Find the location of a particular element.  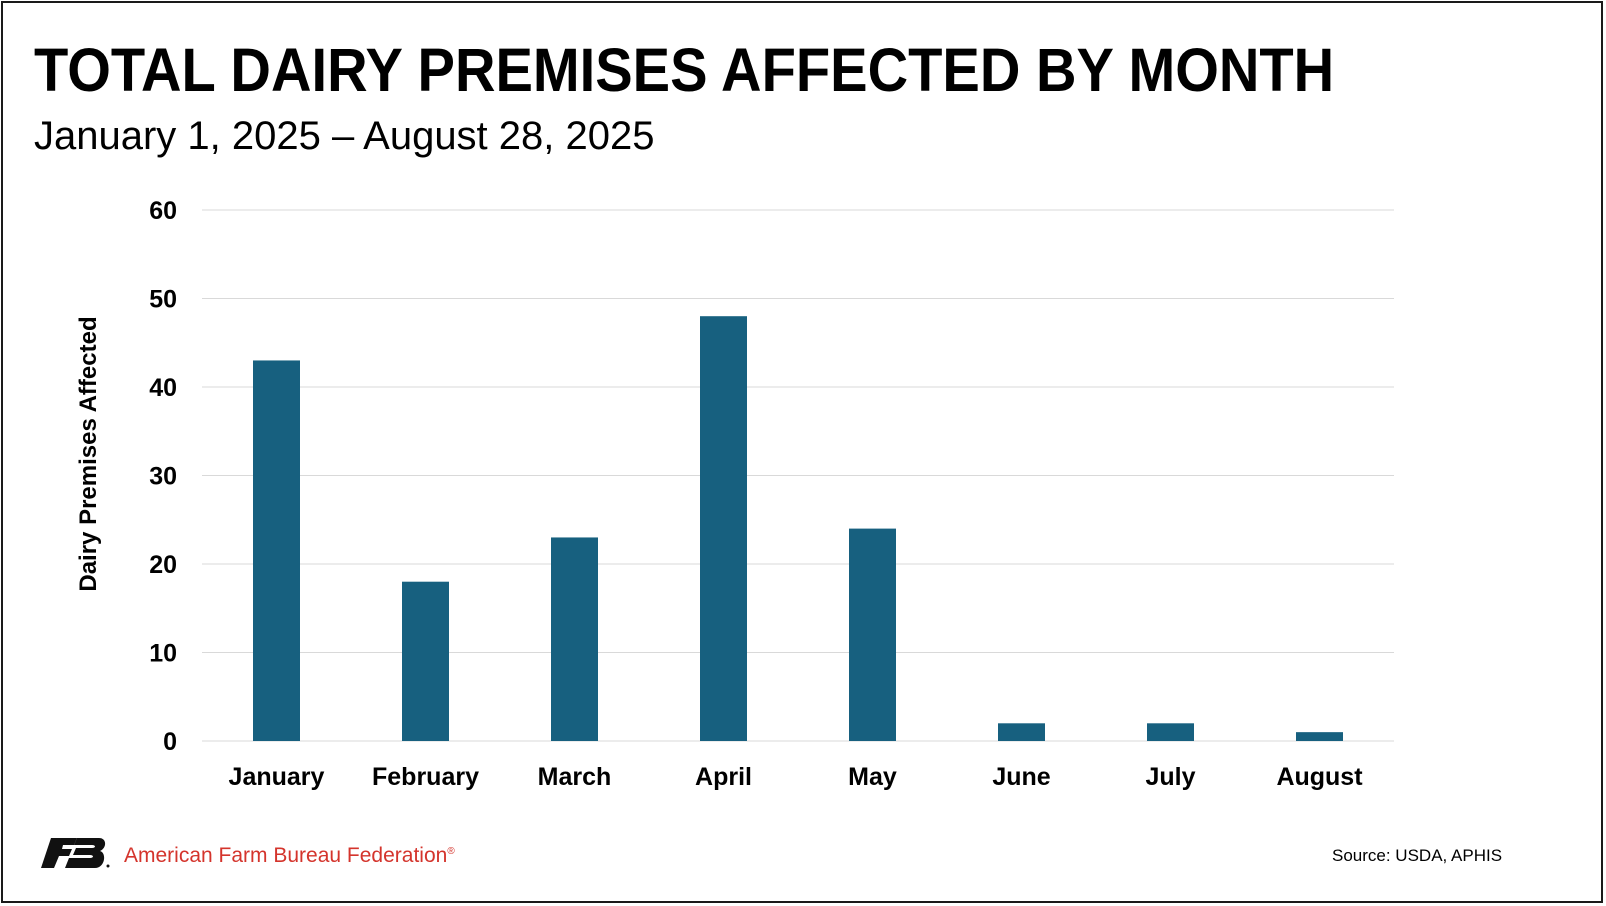

registered-mark: ® is located at coordinates (451, 851).